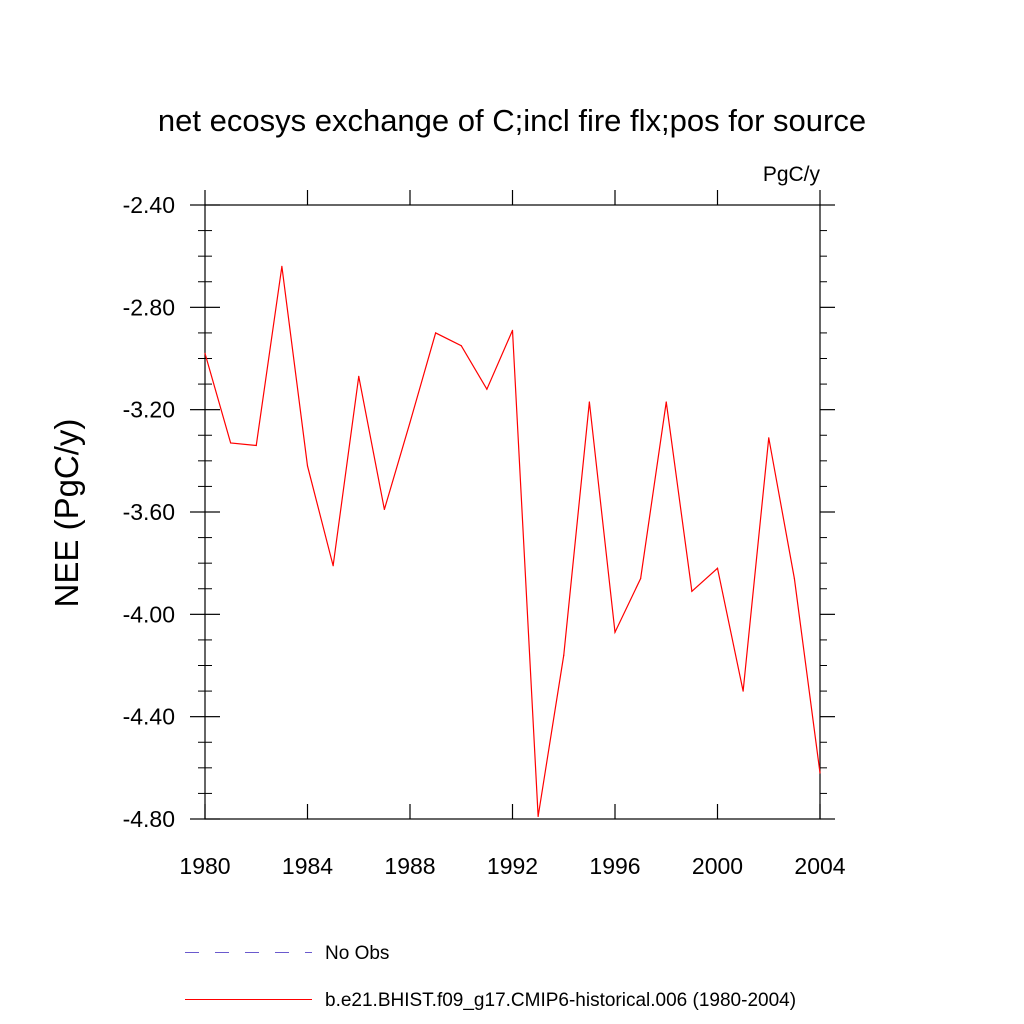  Describe the element at coordinates (149, 512) in the screenshot. I see `y-tick-label: -3.60` at that location.